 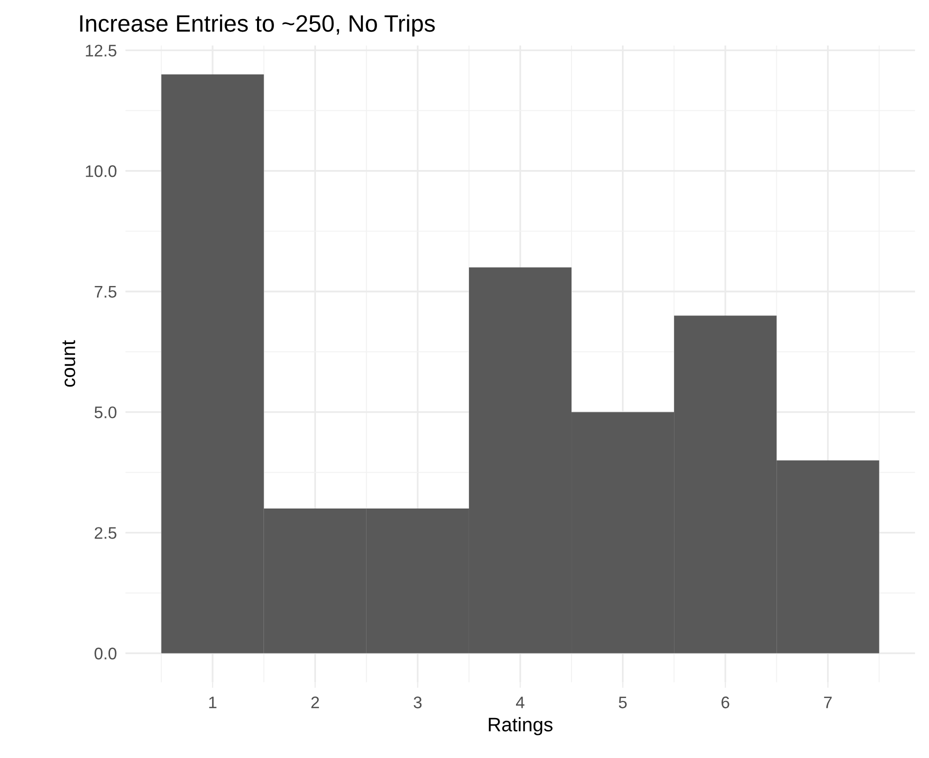 I want to click on x-axis-title: Ratings, so click(x=520, y=726).